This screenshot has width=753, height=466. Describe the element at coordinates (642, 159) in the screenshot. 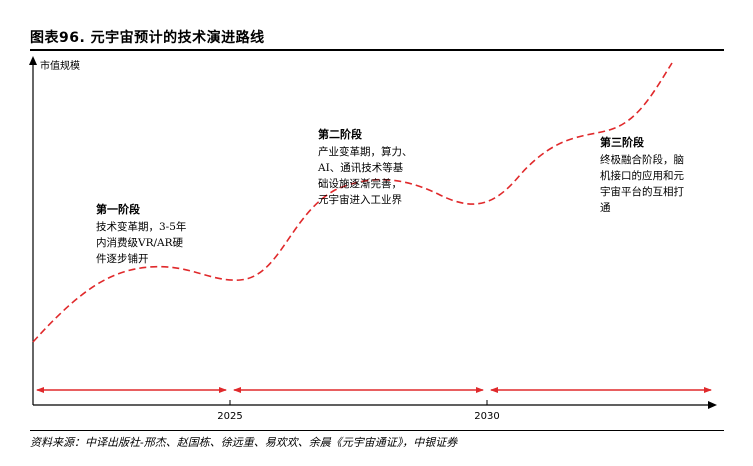

I see `stage3-line1: 终极融合阶段，脑` at that location.